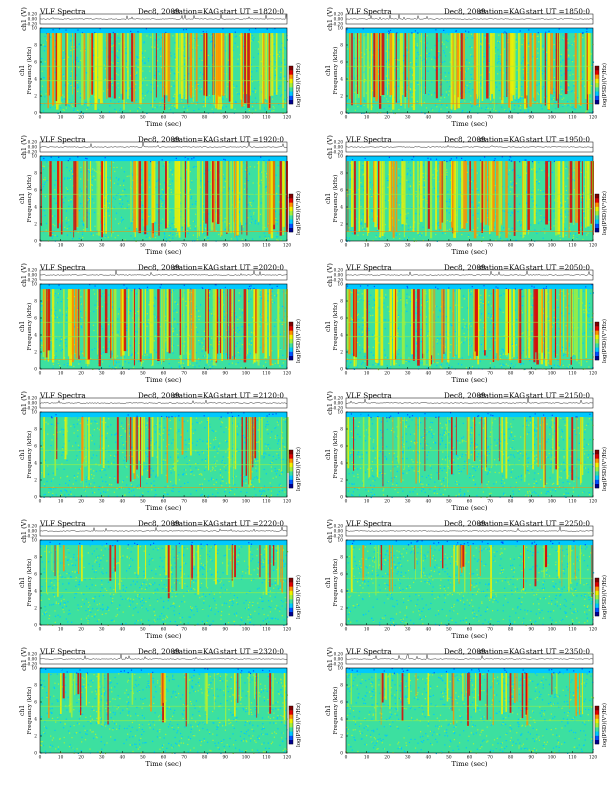 The height and width of the screenshot is (792, 612). I want to click on x-tick-label: 70, so click(490, 118).